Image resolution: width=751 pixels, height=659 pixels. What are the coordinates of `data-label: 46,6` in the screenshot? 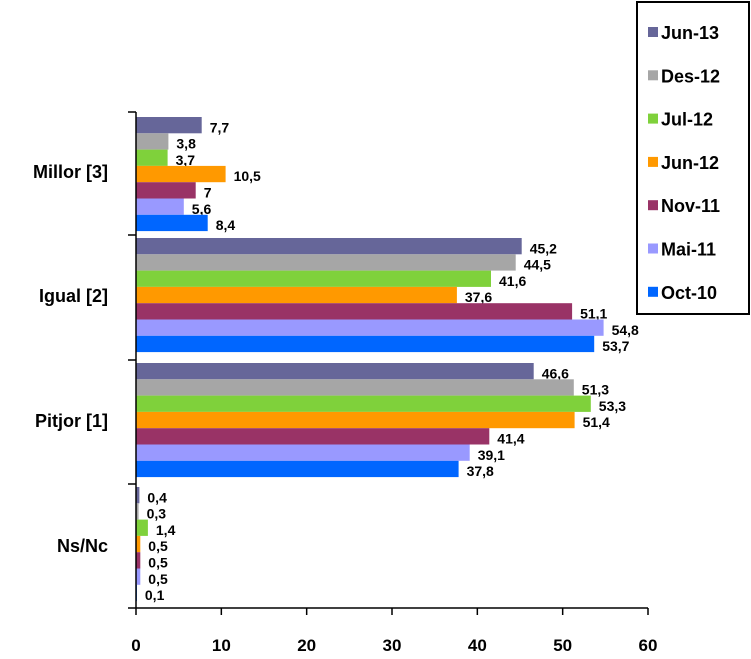 It's located at (555, 373).